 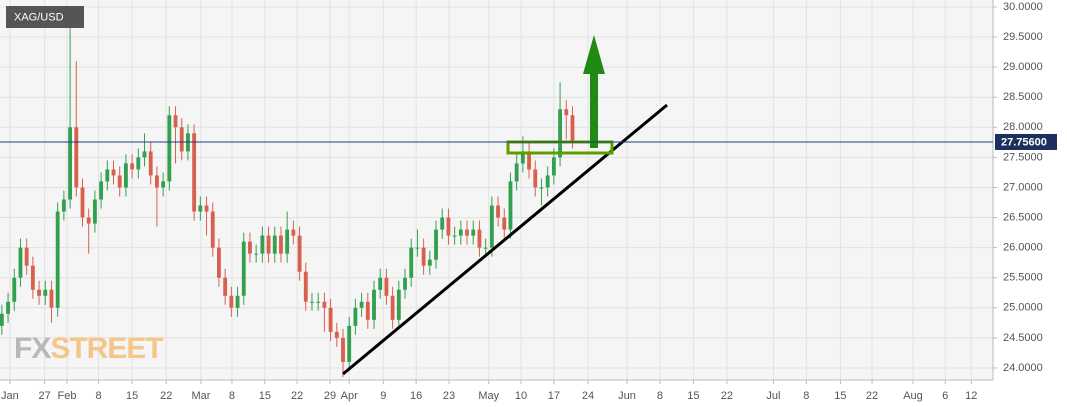 What do you see at coordinates (945, 396) in the screenshot?
I see `x-tick-label: 6` at bounding box center [945, 396].